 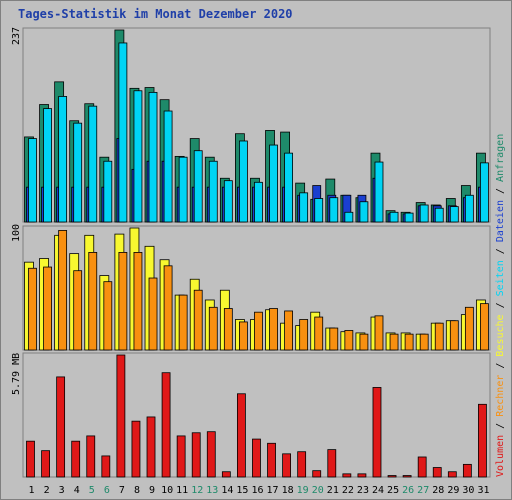 What do you see at coordinates (197, 490) in the screenshot?
I see `day-tick-label: 12` at bounding box center [197, 490].